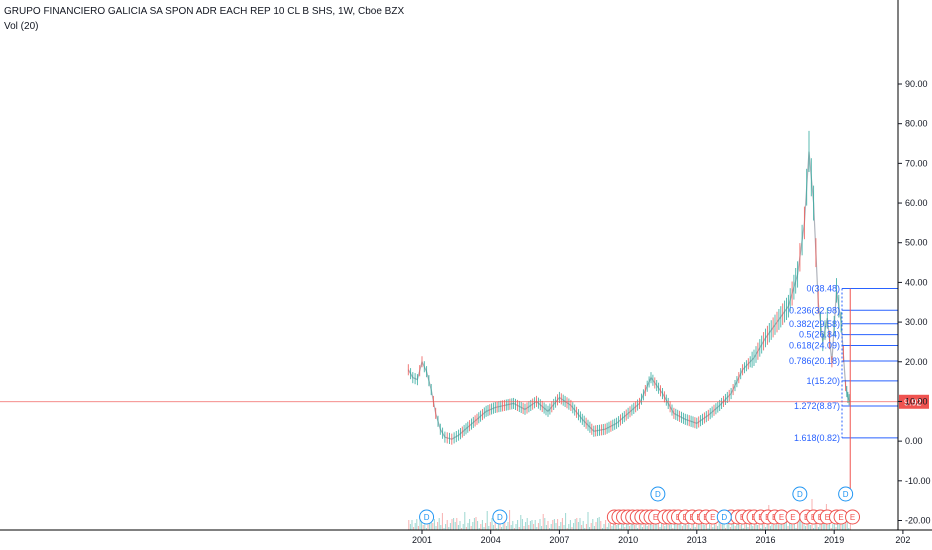 The width and height of the screenshot is (932, 550). What do you see at coordinates (916, 362) in the screenshot?
I see `y-tick-label: 20.00` at bounding box center [916, 362].